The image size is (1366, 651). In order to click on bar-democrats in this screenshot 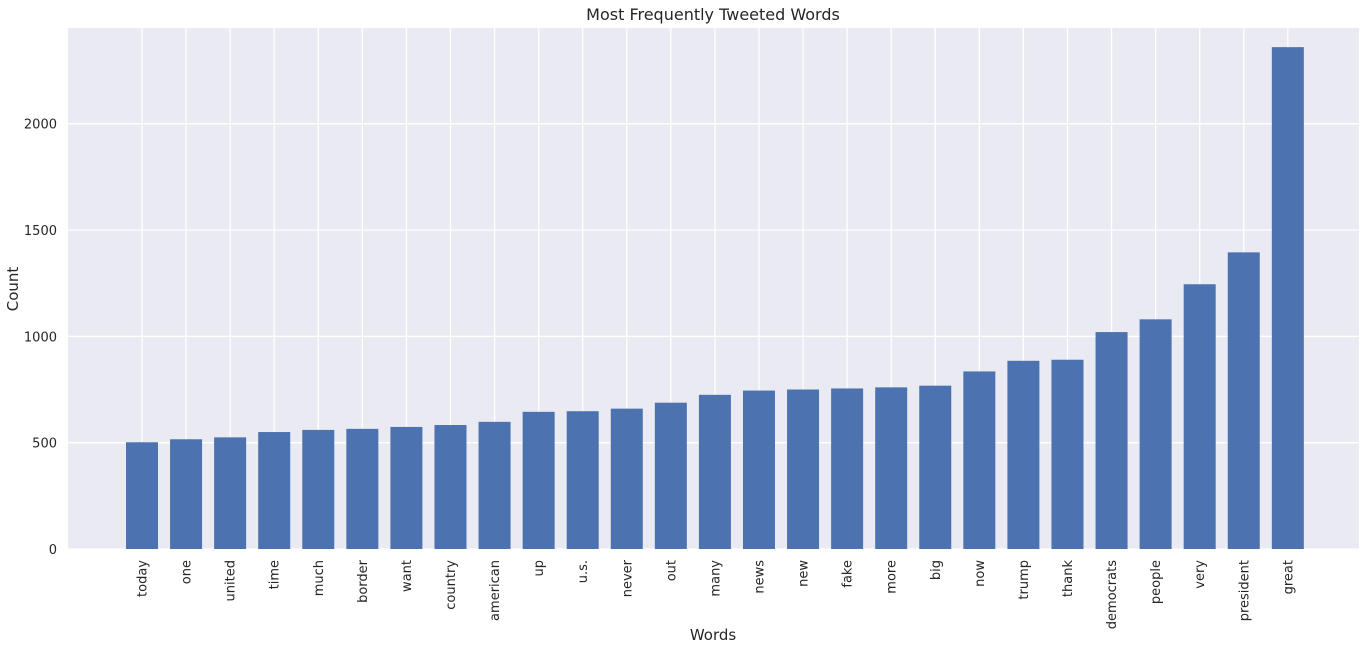, I will do `click(1111, 440)`.